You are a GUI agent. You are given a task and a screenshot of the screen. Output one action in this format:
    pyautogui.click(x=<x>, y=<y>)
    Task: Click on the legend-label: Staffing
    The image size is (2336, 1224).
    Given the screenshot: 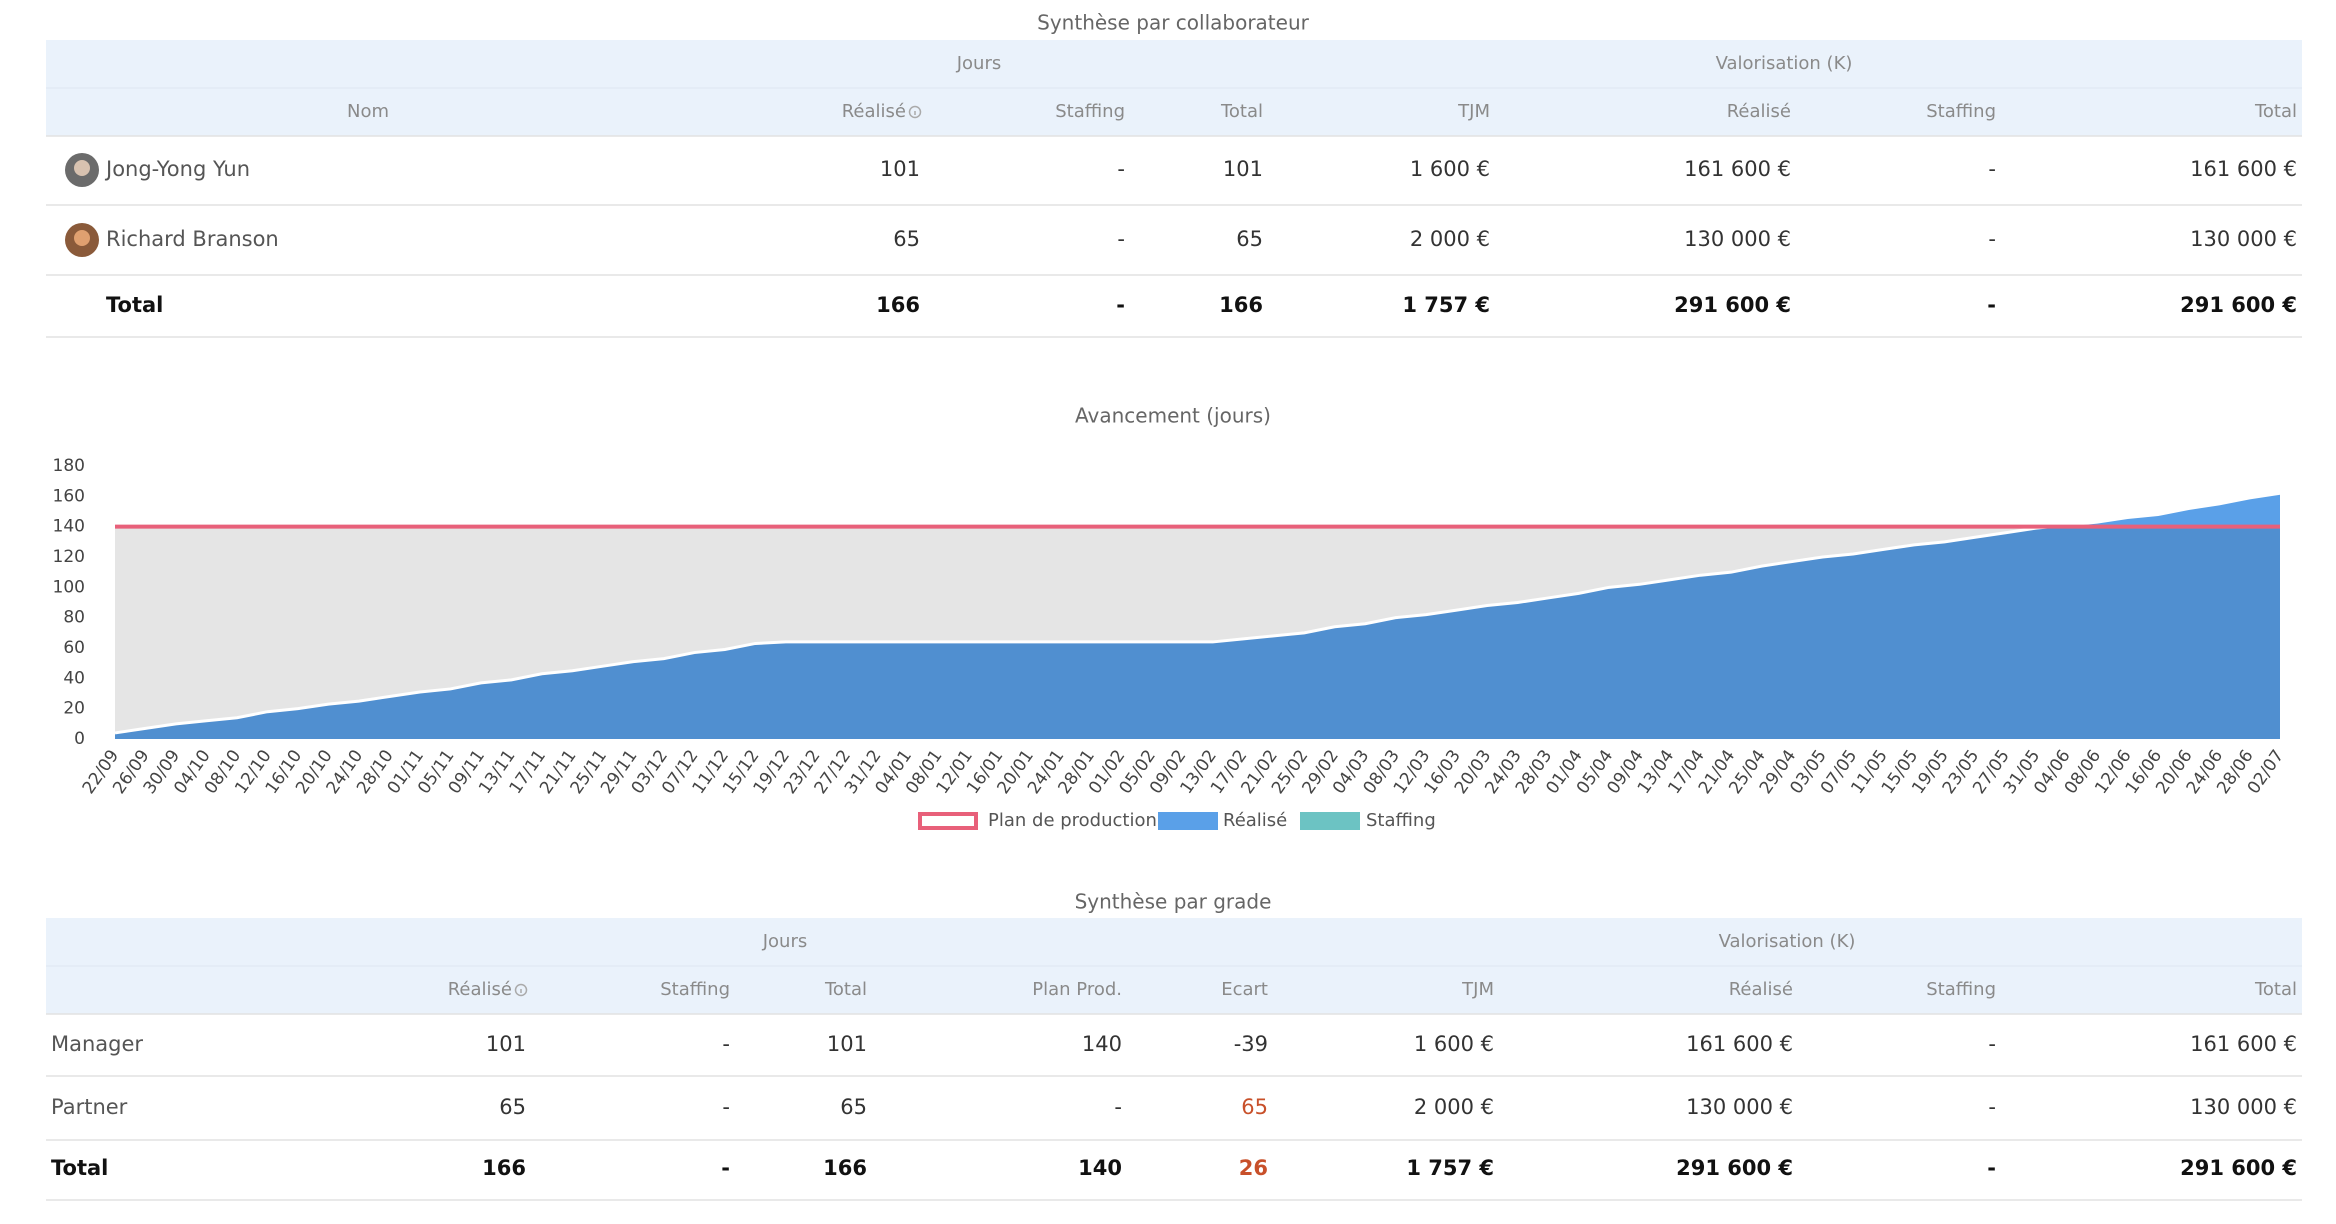 What is the action you would take?
    pyautogui.click(x=1401, y=820)
    